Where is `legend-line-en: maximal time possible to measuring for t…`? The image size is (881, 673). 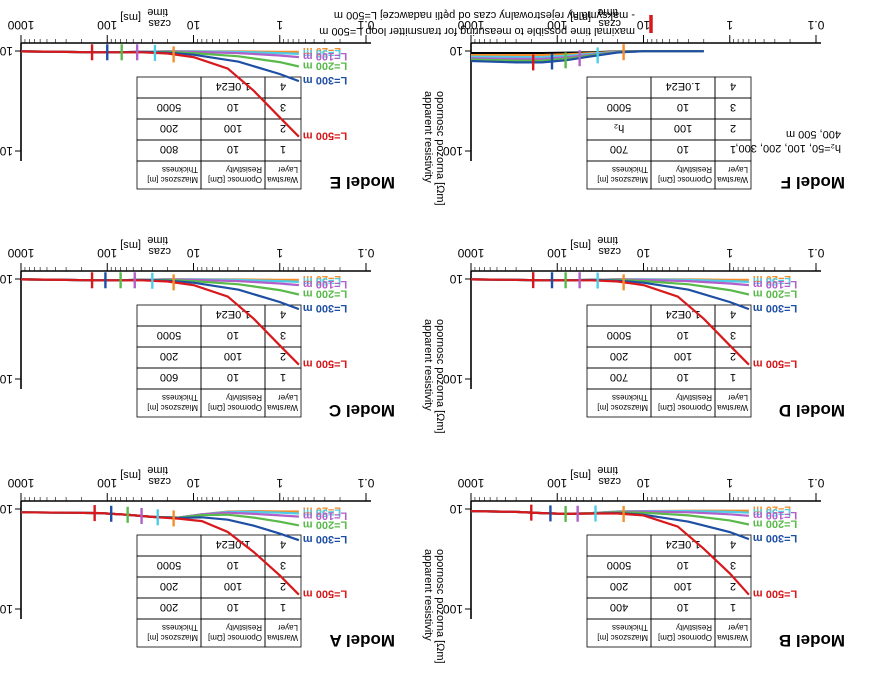 legend-line-en: maximal time possible to measuring for t… is located at coordinates (477, 31).